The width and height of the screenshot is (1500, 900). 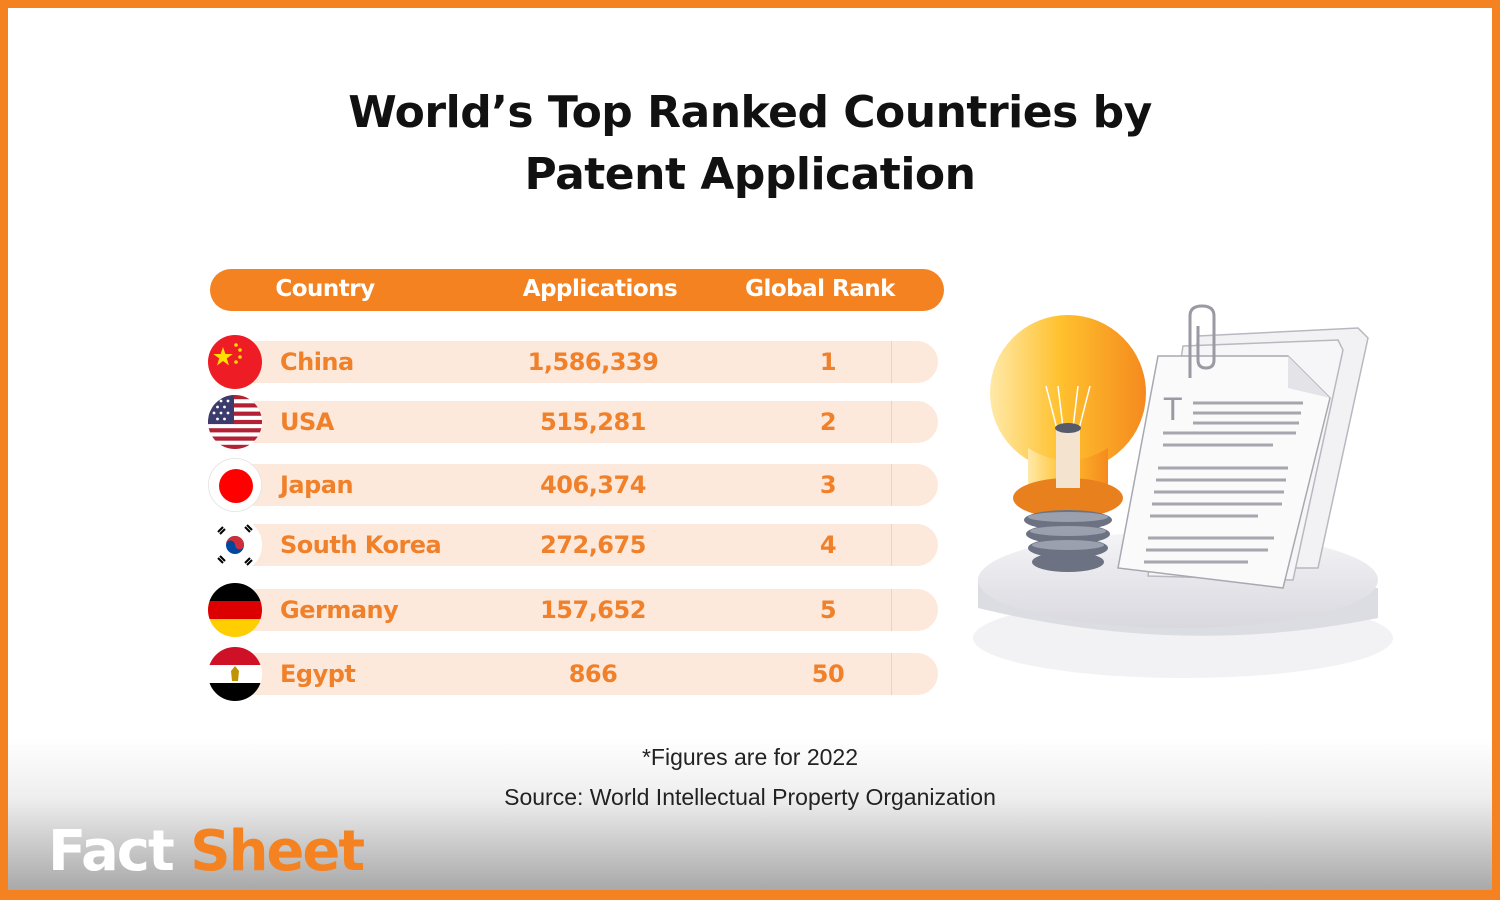 What do you see at coordinates (317, 362) in the screenshot?
I see `country-name: China` at bounding box center [317, 362].